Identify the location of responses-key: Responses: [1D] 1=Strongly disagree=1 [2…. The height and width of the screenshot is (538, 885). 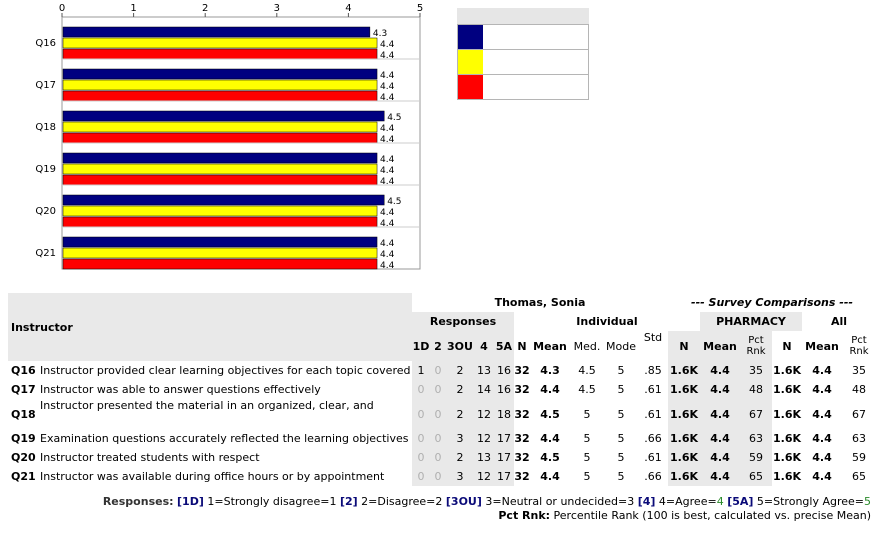
(486, 501).